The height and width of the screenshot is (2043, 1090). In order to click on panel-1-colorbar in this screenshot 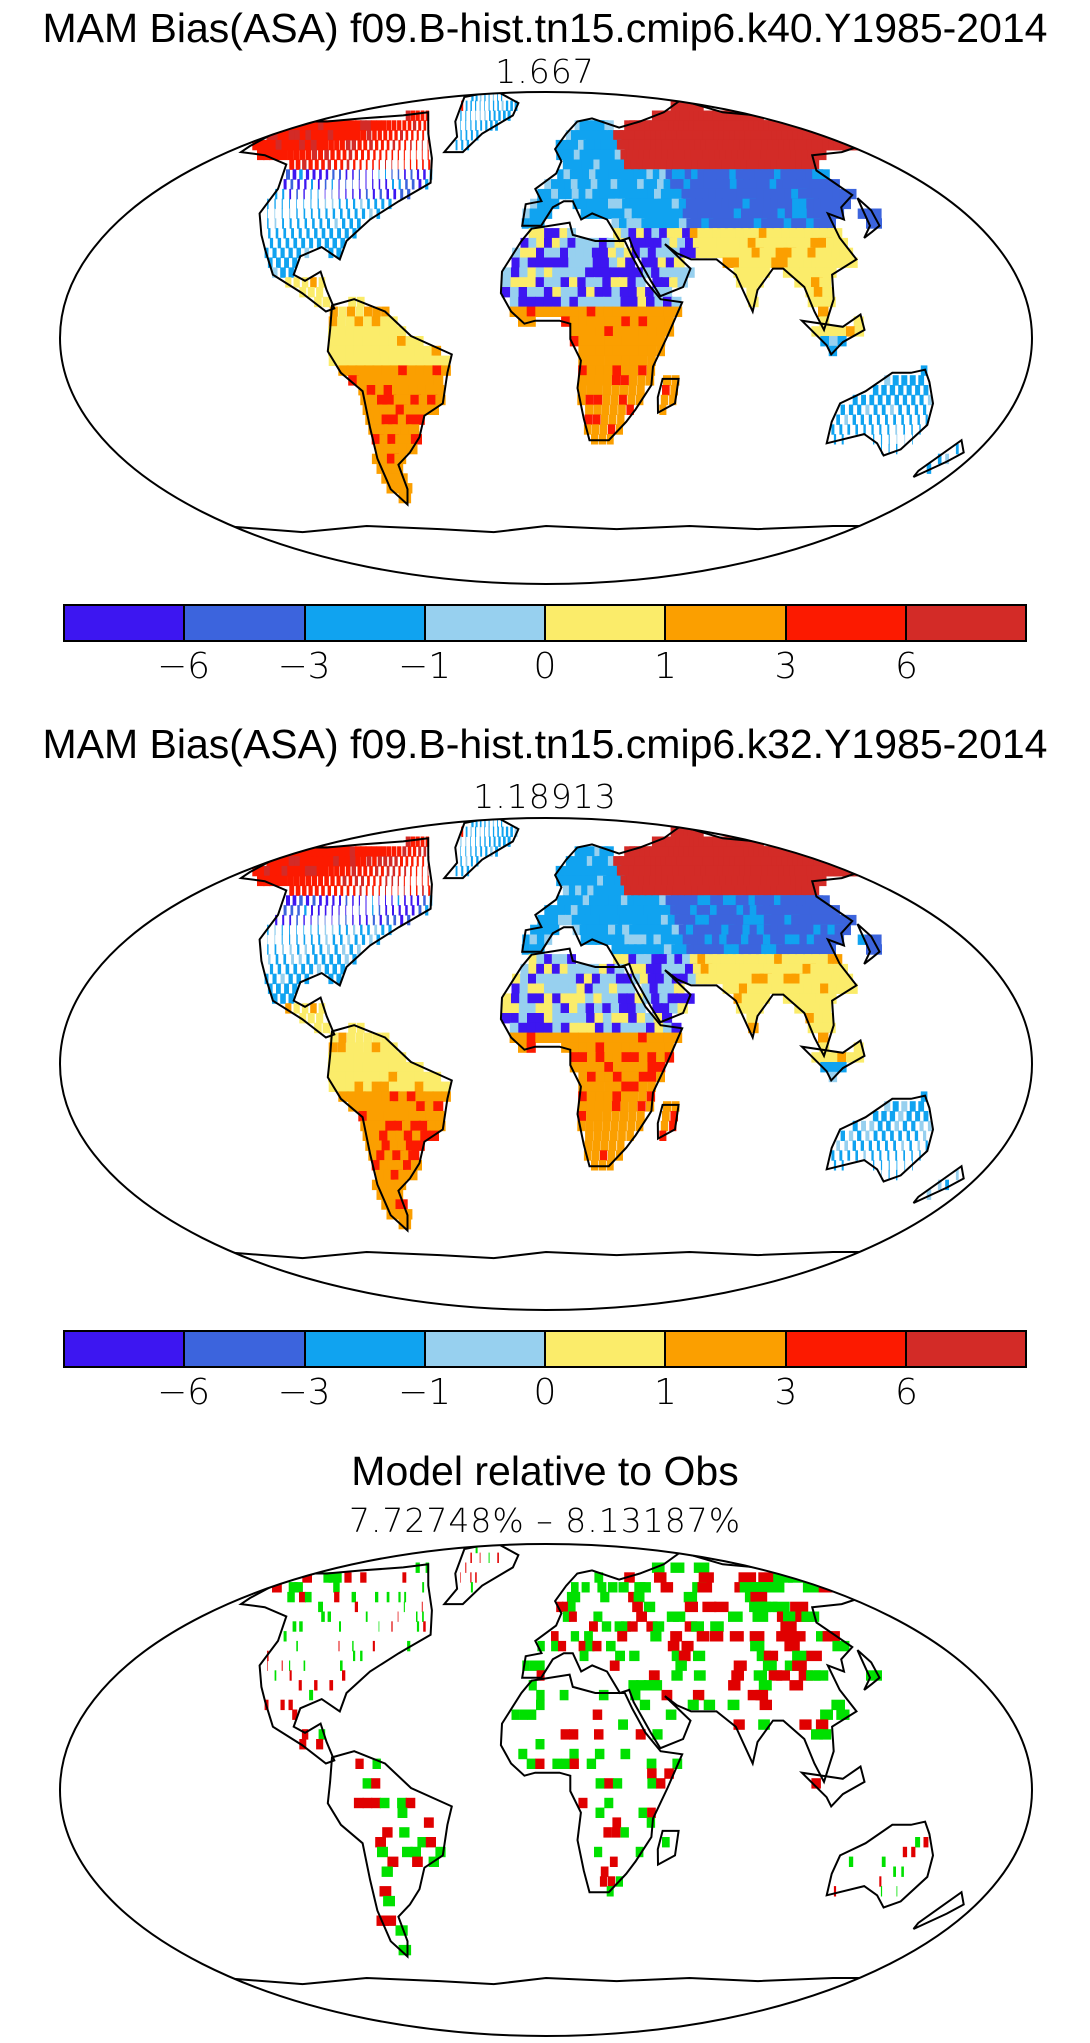, I will do `click(545, 623)`.